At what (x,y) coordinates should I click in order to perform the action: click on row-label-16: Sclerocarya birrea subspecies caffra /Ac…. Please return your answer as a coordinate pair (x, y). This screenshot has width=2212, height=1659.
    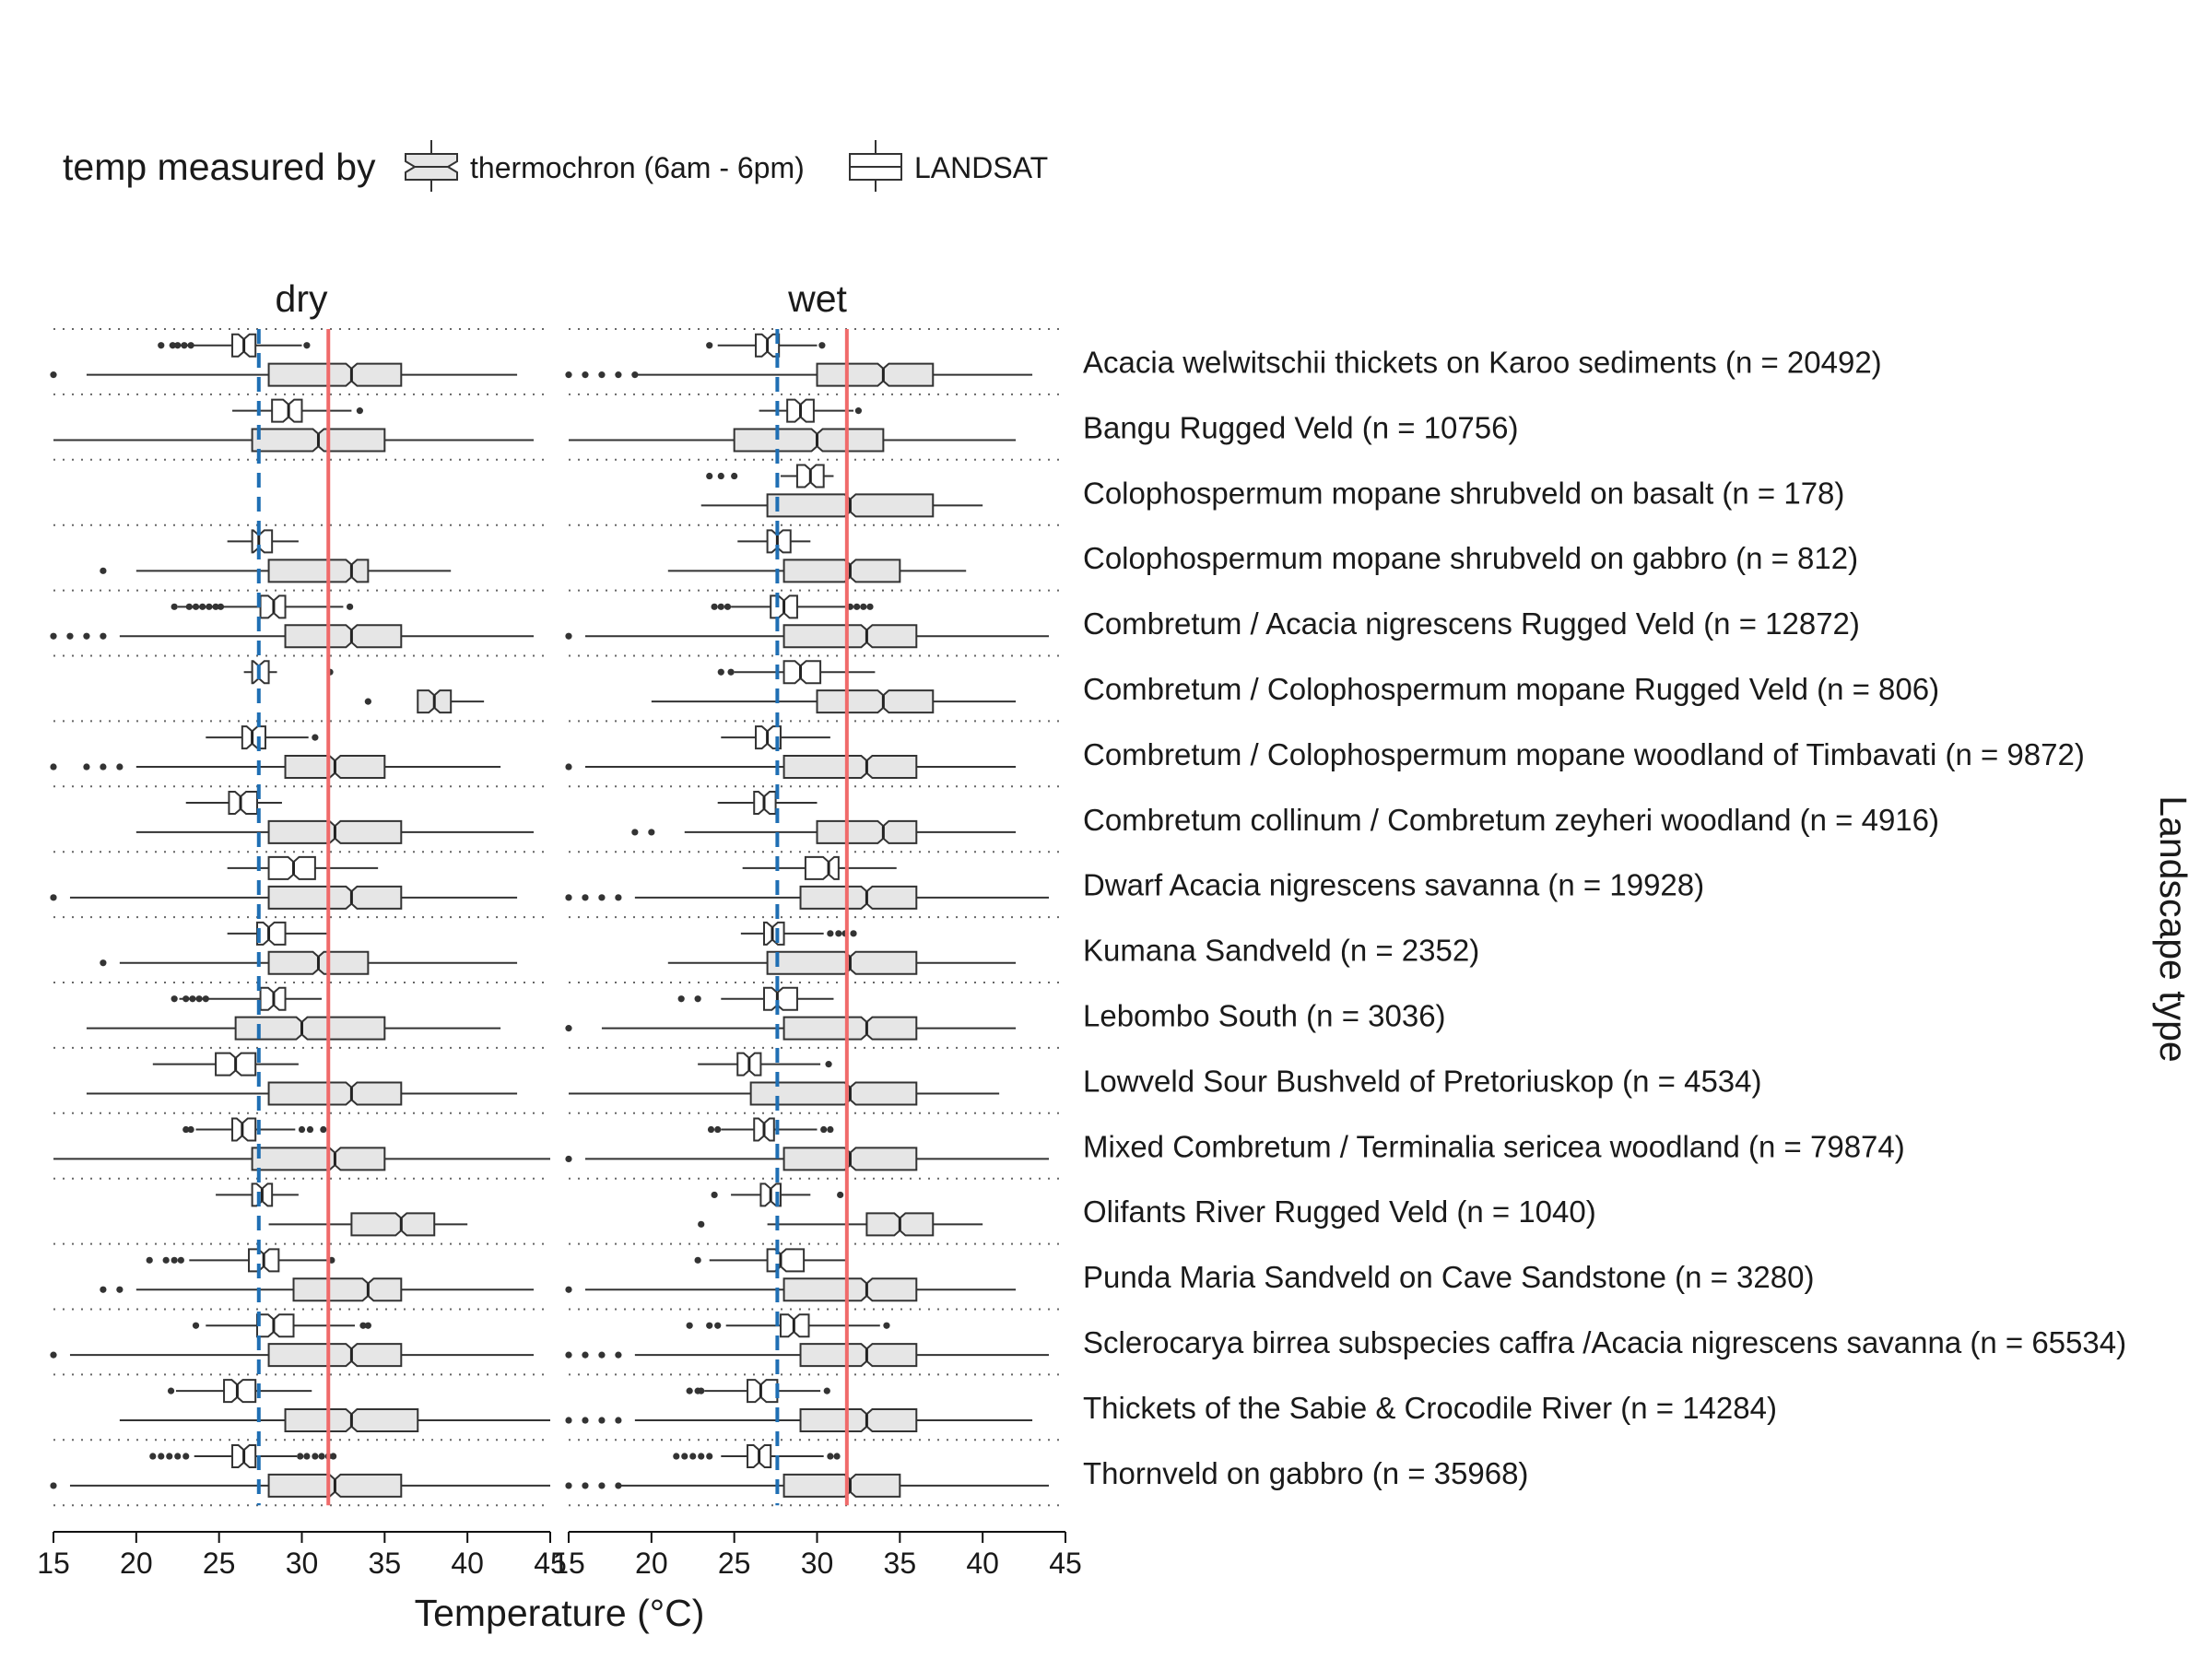
    Looking at the image, I should click on (1604, 1342).